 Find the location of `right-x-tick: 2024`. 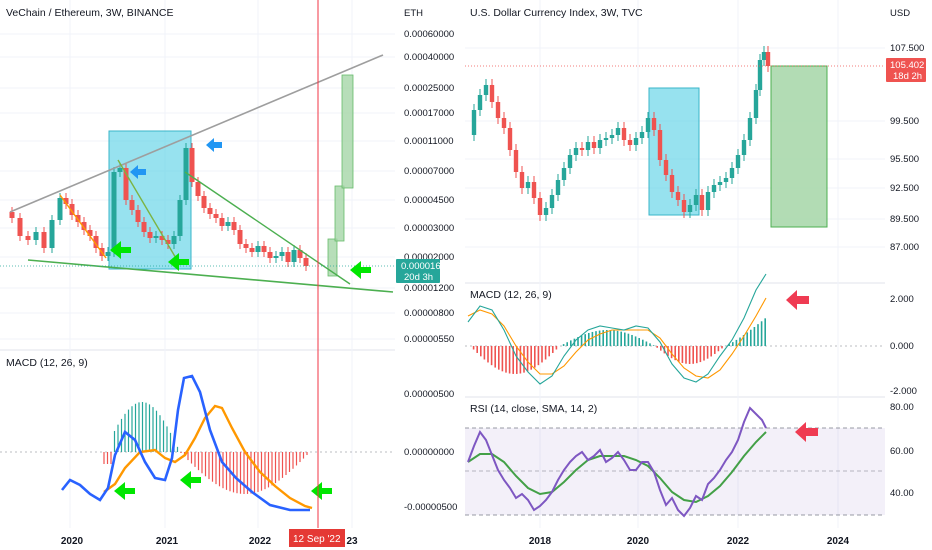

right-x-tick: 2024 is located at coordinates (838, 541).